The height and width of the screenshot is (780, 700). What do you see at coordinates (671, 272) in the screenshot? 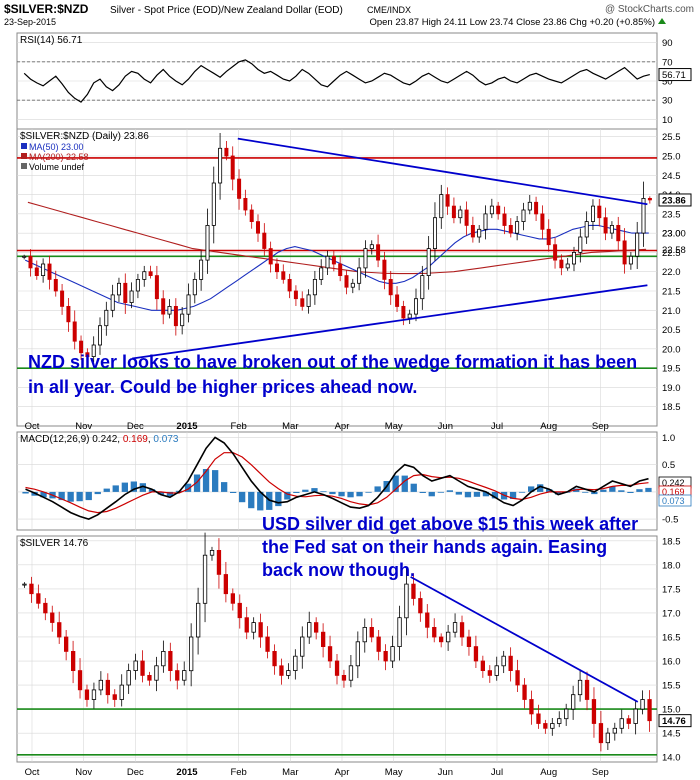
I see `nzd-tick-label: 22.0` at bounding box center [671, 272].